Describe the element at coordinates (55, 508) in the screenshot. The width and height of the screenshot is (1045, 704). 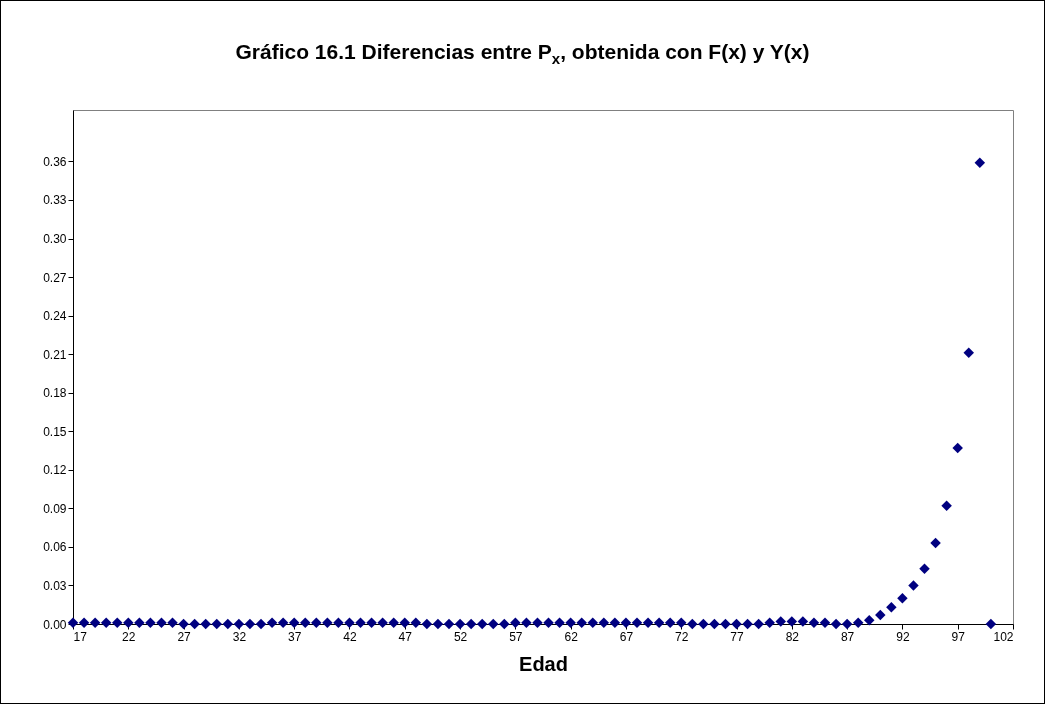
I see `y-tick-label: 0.09` at that location.